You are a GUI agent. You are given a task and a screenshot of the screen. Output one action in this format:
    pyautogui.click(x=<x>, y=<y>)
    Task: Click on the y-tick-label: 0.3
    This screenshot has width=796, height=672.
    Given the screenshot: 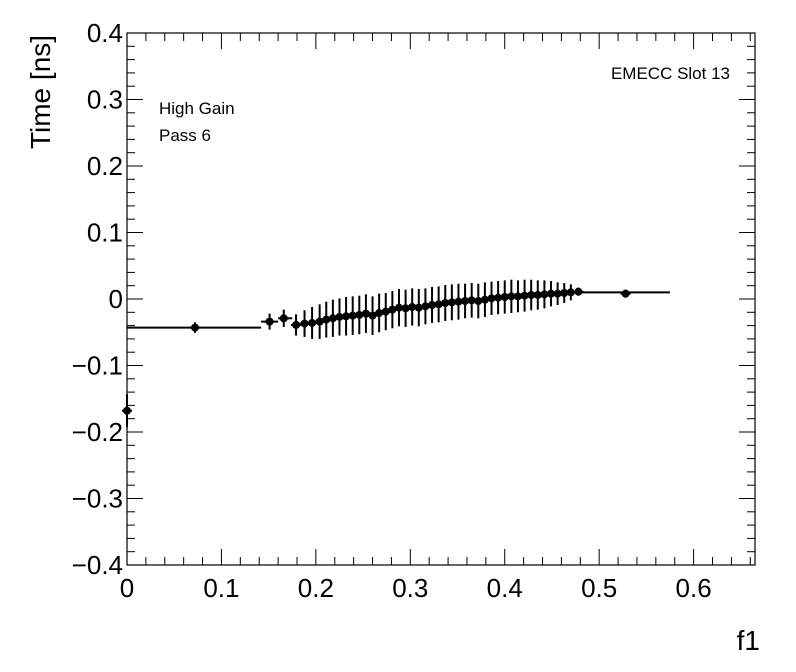 What is the action you would take?
    pyautogui.click(x=105, y=100)
    